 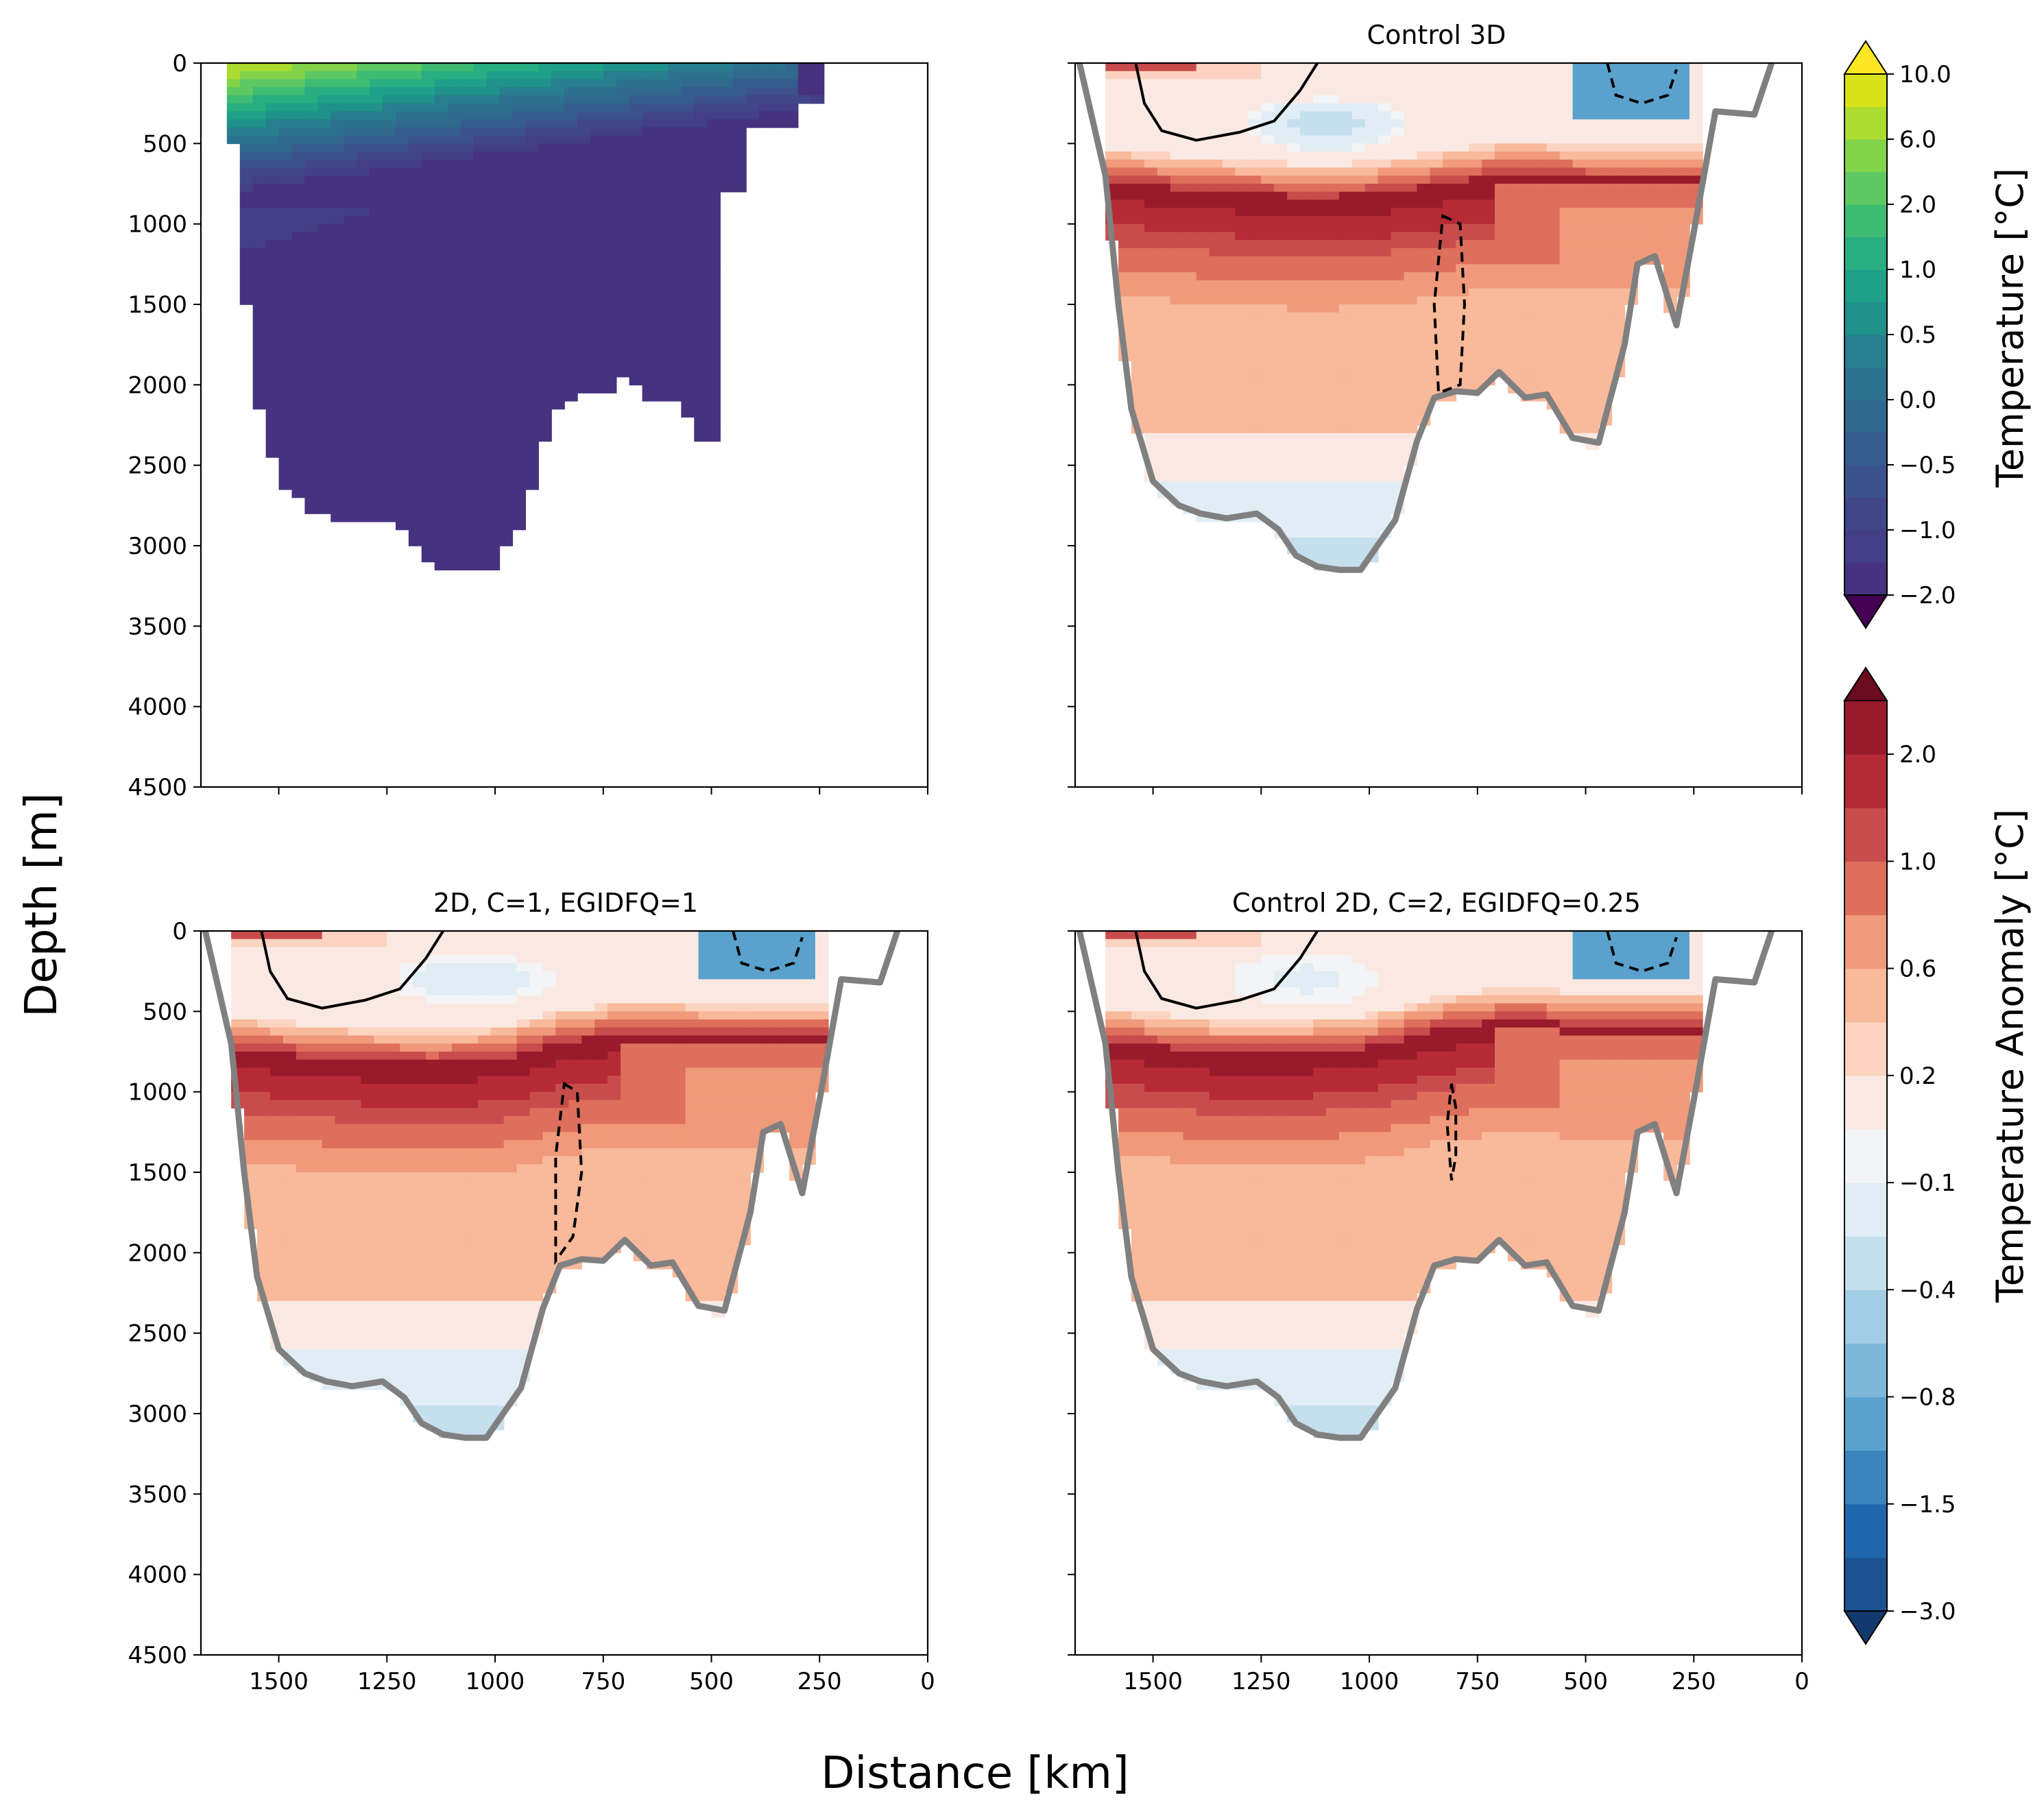 I want to click on contour-dashed, so click(x=1449, y=304).